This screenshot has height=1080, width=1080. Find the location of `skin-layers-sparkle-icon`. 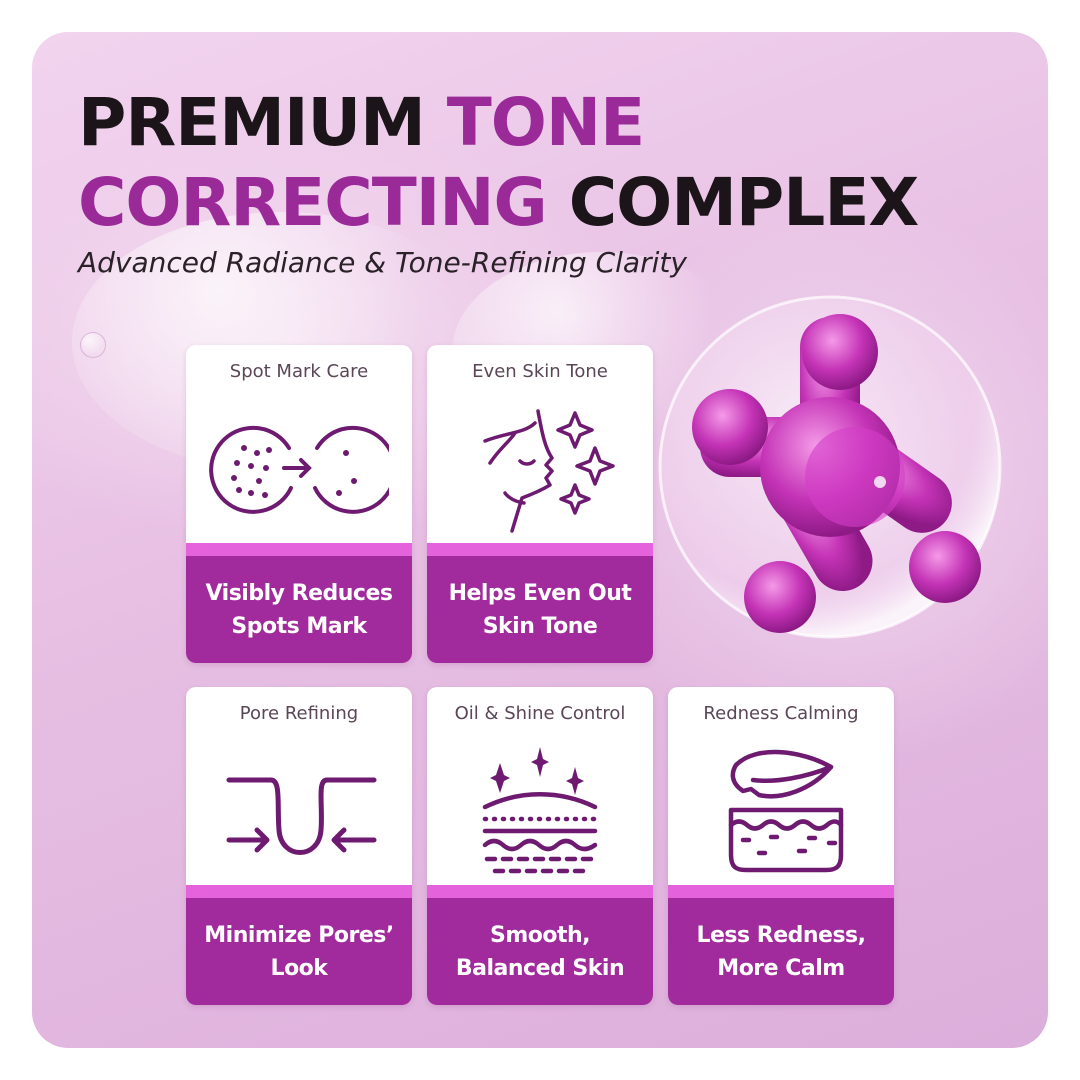

skin-layers-sparkle-icon is located at coordinates (540, 810).